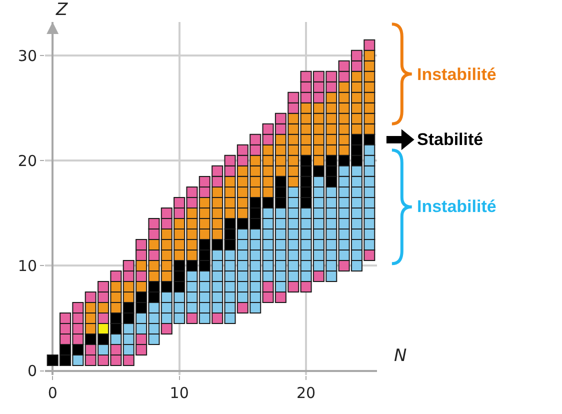  Describe the element at coordinates (179, 393) in the screenshot. I see `x-tick-label: 10` at that location.